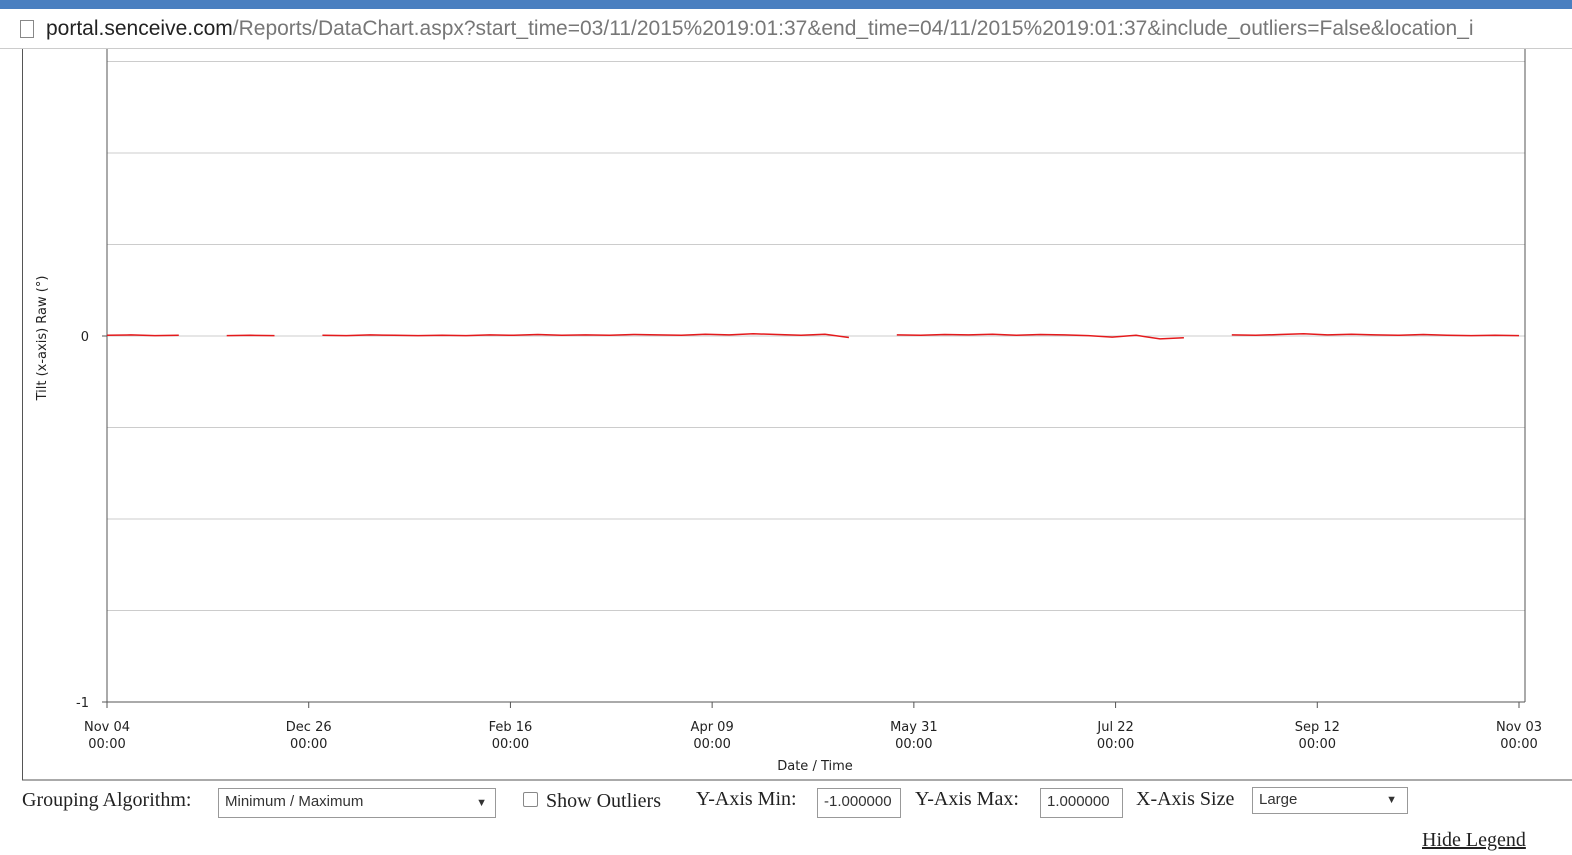 Image resolution: width=1572 pixels, height=855 pixels. What do you see at coordinates (1114, 727) in the screenshot?
I see `x-tick-date: Jul 22` at bounding box center [1114, 727].